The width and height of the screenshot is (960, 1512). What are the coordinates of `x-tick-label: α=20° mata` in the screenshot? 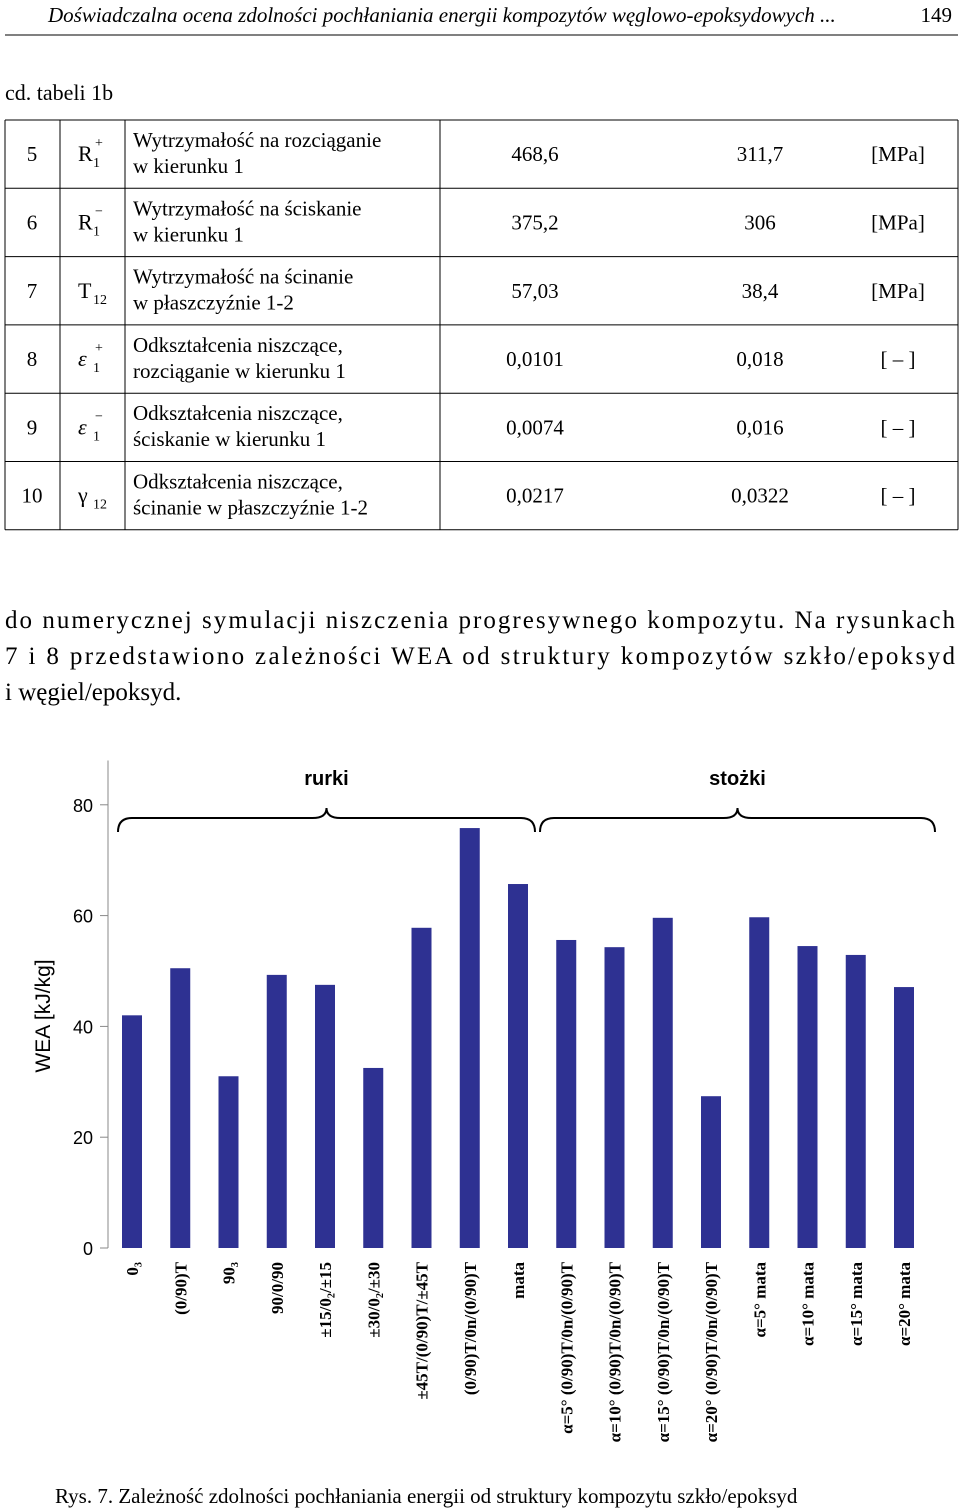 It's located at (904, 1304).